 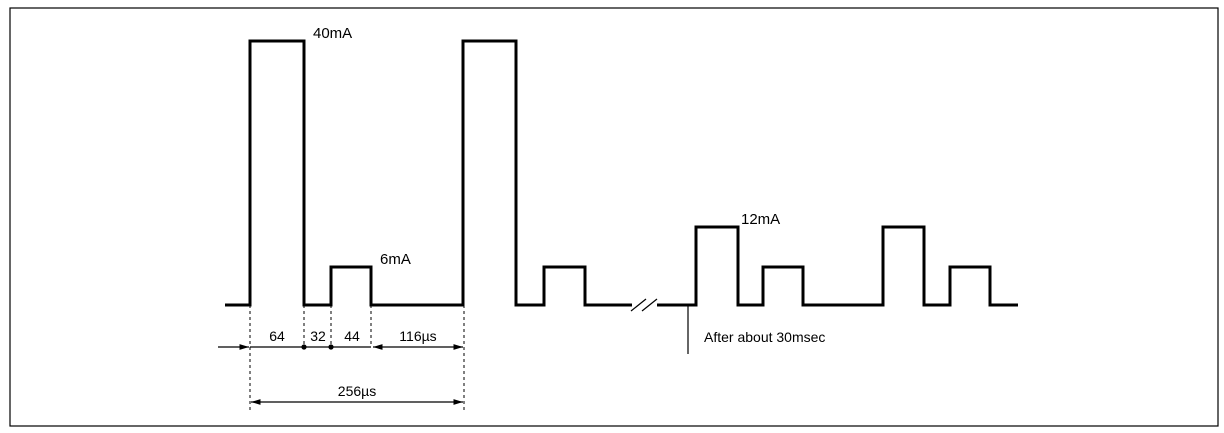 I want to click on label-40ma: 40mA, so click(x=332, y=33).